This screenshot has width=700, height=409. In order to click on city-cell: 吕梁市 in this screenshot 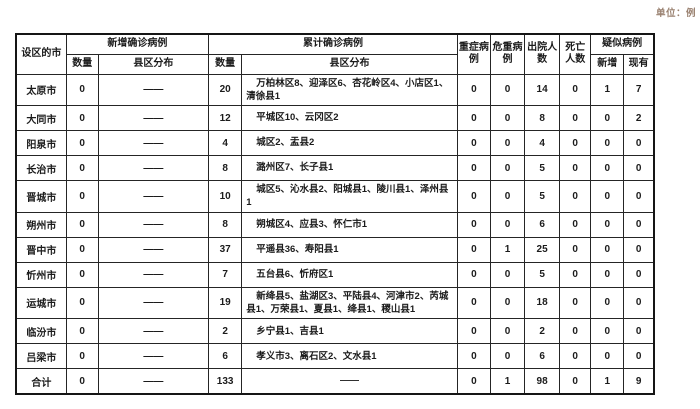, I will do `click(41, 356)`.